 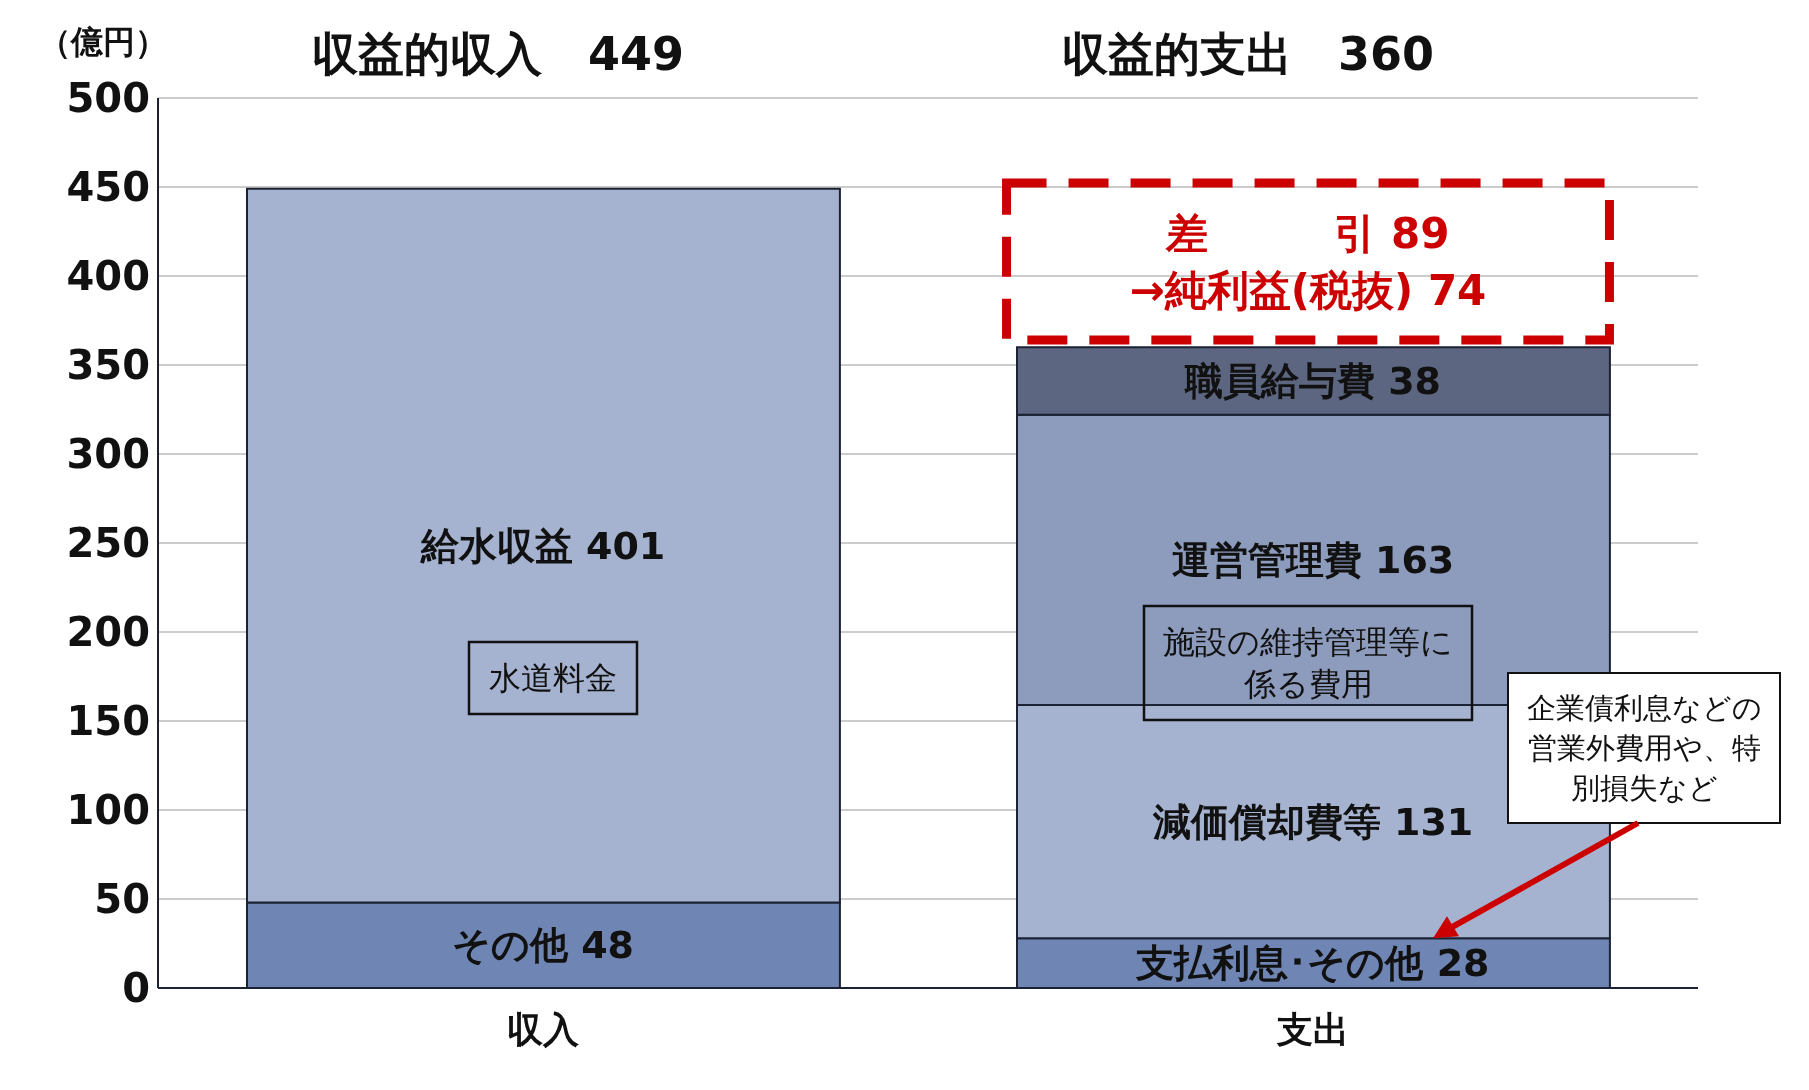 What do you see at coordinates (498, 54) in the screenshot?
I see `text: 収益的収入 449` at bounding box center [498, 54].